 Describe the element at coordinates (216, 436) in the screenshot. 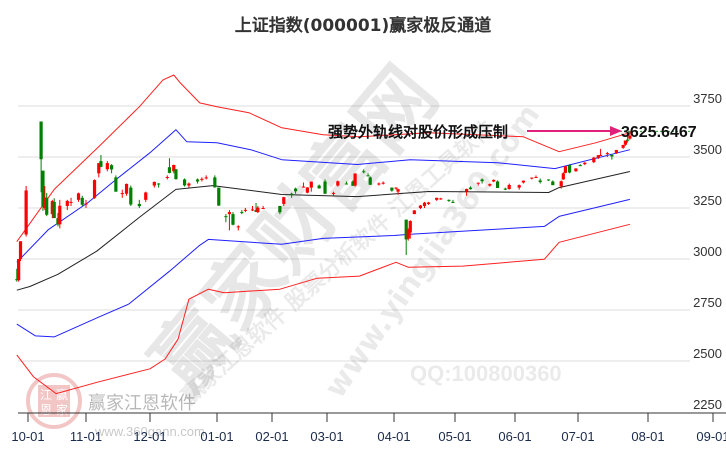

I see `x-tick-label: 01-01` at that location.